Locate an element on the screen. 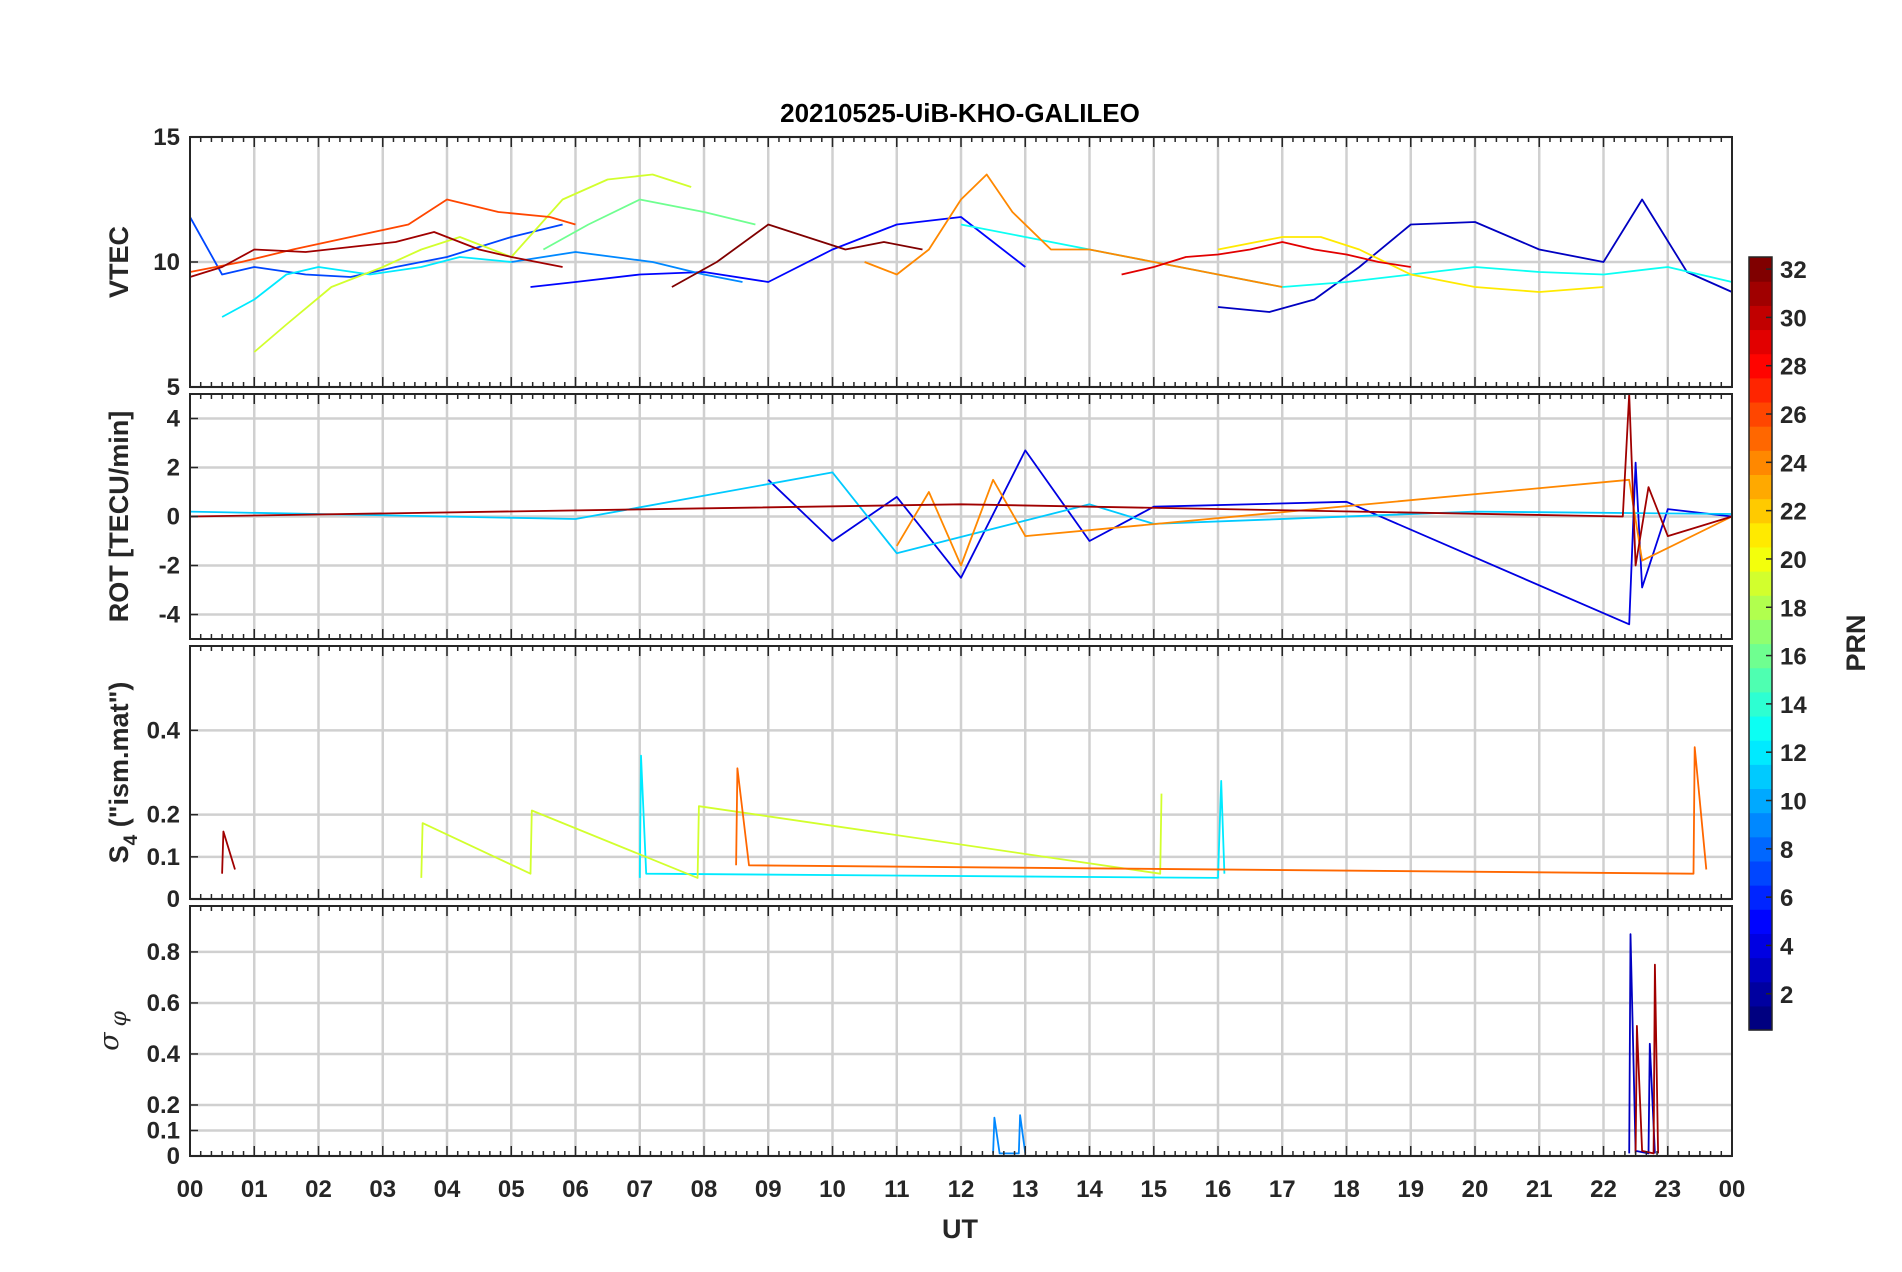 The height and width of the screenshot is (1272, 1902). colorbar-tick-label: 18 is located at coordinates (1793, 608).